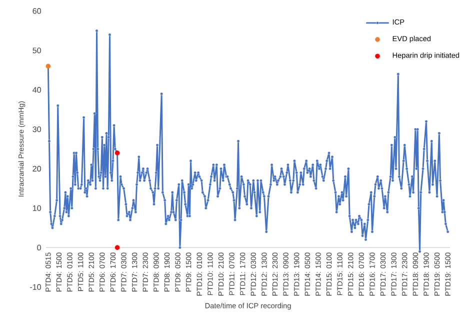 The width and height of the screenshot is (474, 325). Describe the element at coordinates (36, 90) in the screenshot. I see `y-tick-label: 40` at that location.